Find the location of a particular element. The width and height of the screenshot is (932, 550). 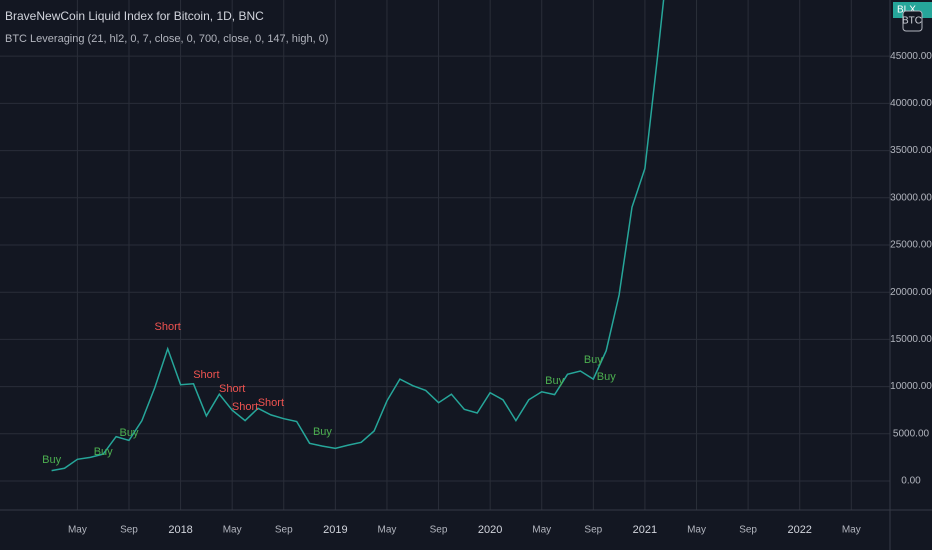

y-tick-label: 20000.00 is located at coordinates (911, 292).